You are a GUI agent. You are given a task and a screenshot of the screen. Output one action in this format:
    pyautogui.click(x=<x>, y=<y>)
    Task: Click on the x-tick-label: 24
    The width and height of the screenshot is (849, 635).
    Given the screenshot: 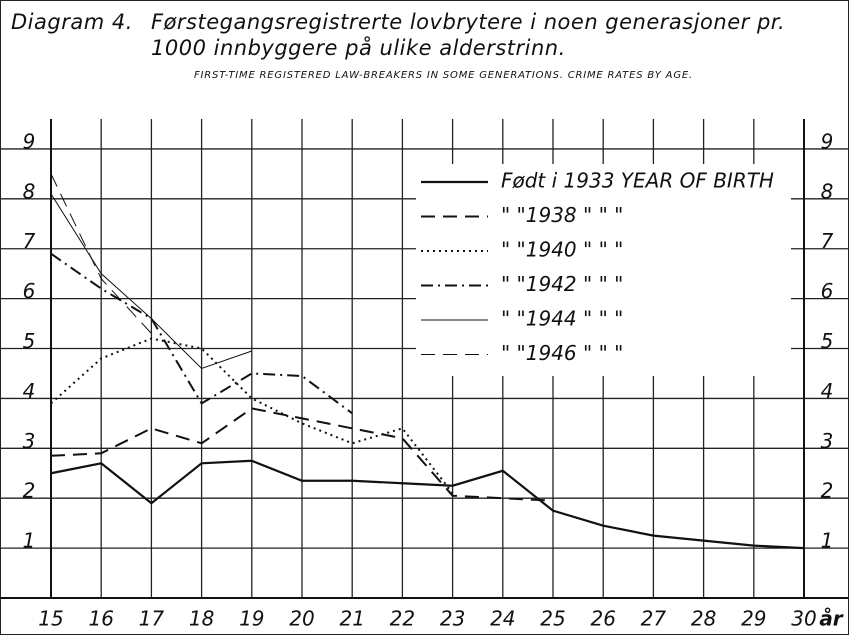 What is the action you would take?
    pyautogui.click(x=502, y=619)
    